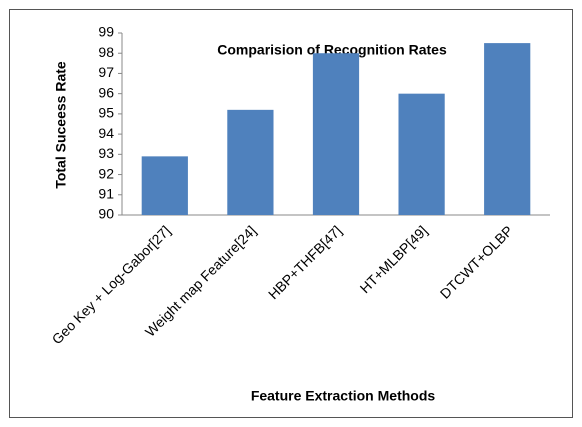  What do you see at coordinates (106, 92) in the screenshot?
I see `y-tick-label: 96` at bounding box center [106, 92].